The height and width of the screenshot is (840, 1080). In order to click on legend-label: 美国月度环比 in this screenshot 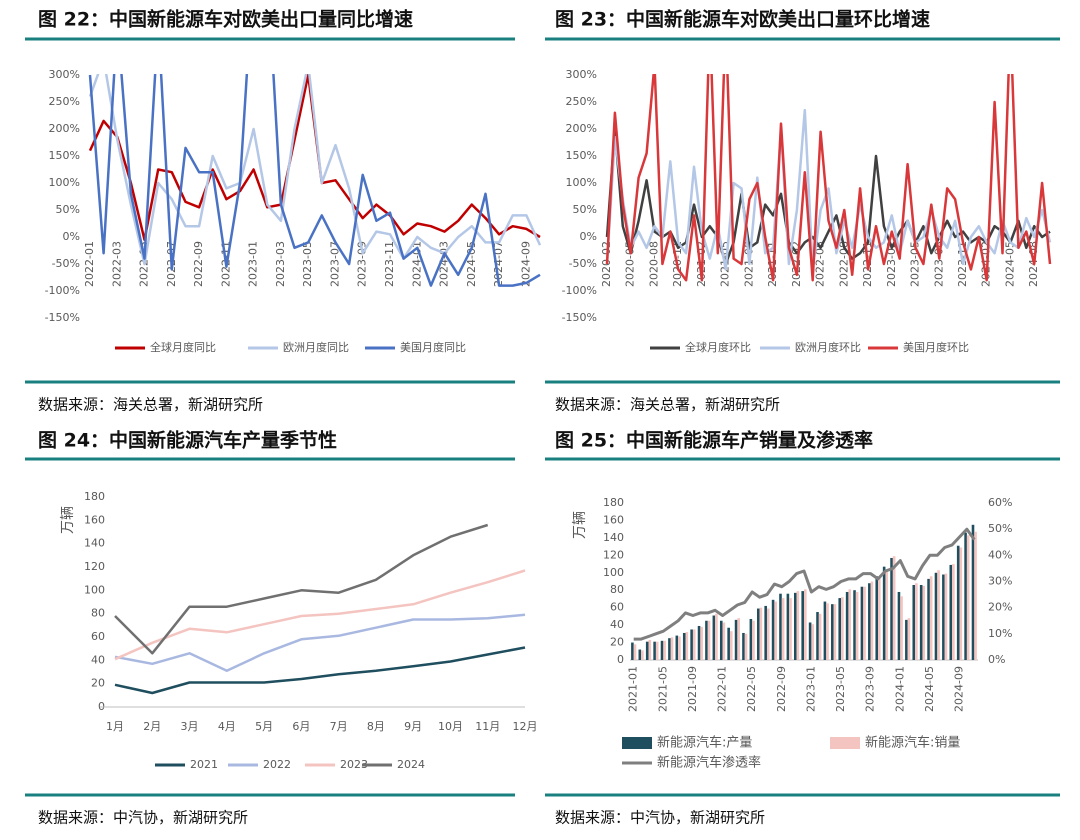, I will do `click(936, 347)`.